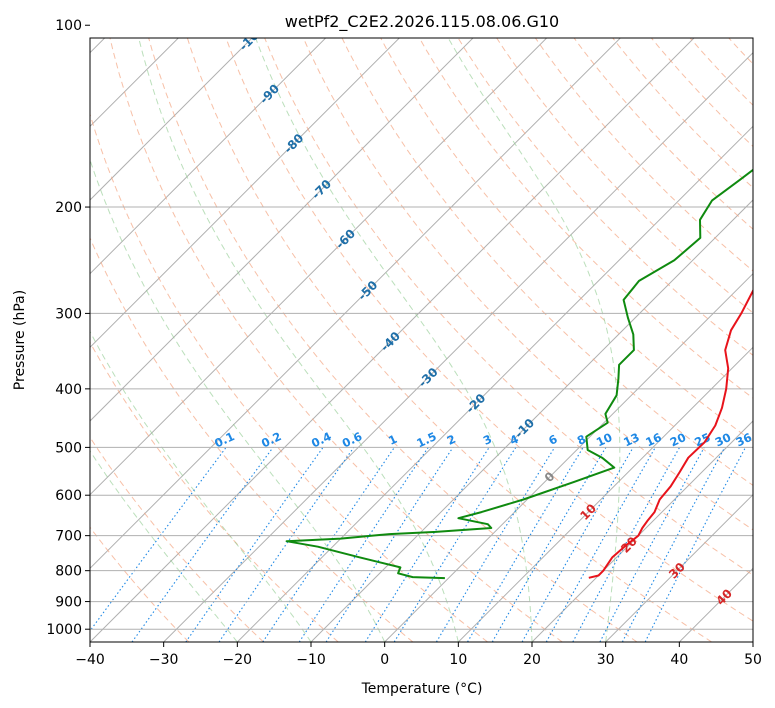 The width and height of the screenshot is (775, 708). I want to click on mixing-ratio-label: 20, so click(678, 439).